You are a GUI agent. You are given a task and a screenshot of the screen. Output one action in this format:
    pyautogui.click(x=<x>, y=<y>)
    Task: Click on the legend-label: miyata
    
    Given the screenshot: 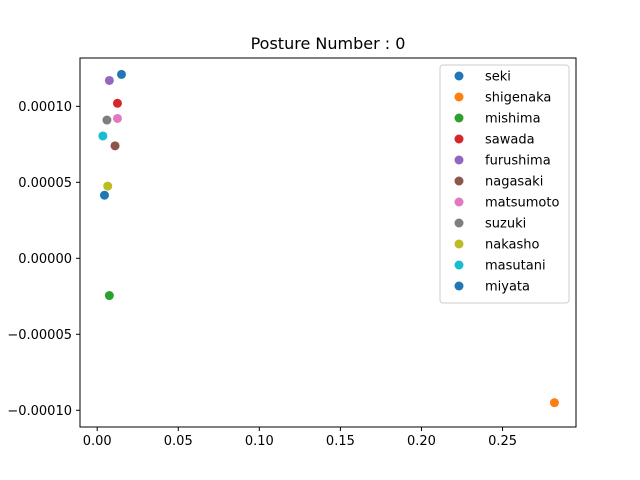 What is the action you would take?
    pyautogui.click(x=507, y=287)
    